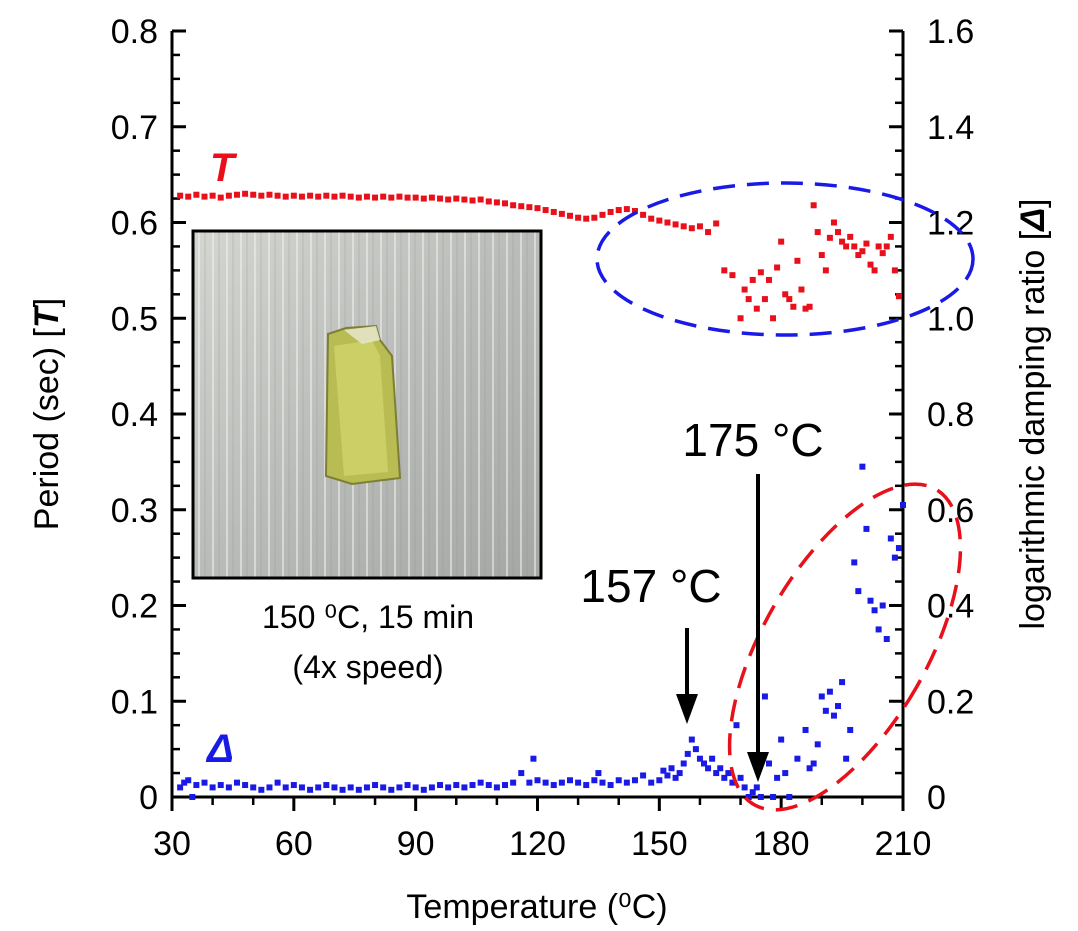  Describe the element at coordinates (172, 844) in the screenshot. I see `x-tick-label: 30` at that location.